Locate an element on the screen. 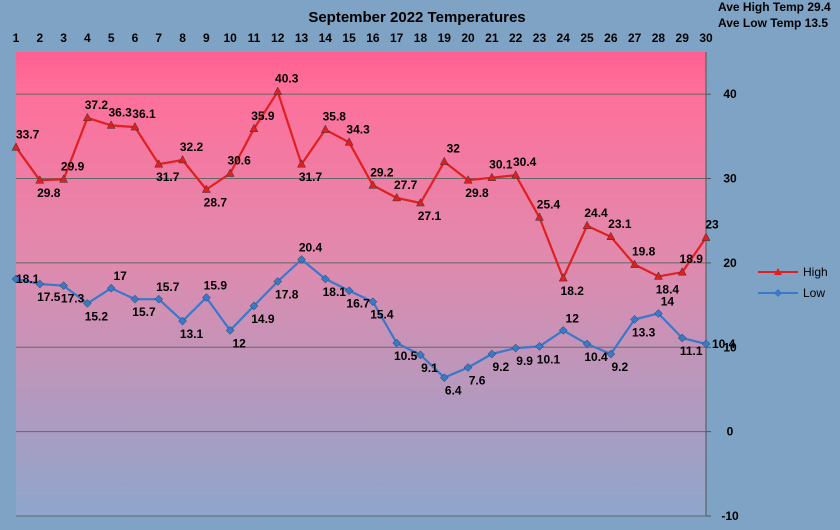 The image size is (840, 530). data-label-high: 32 is located at coordinates (454, 149).